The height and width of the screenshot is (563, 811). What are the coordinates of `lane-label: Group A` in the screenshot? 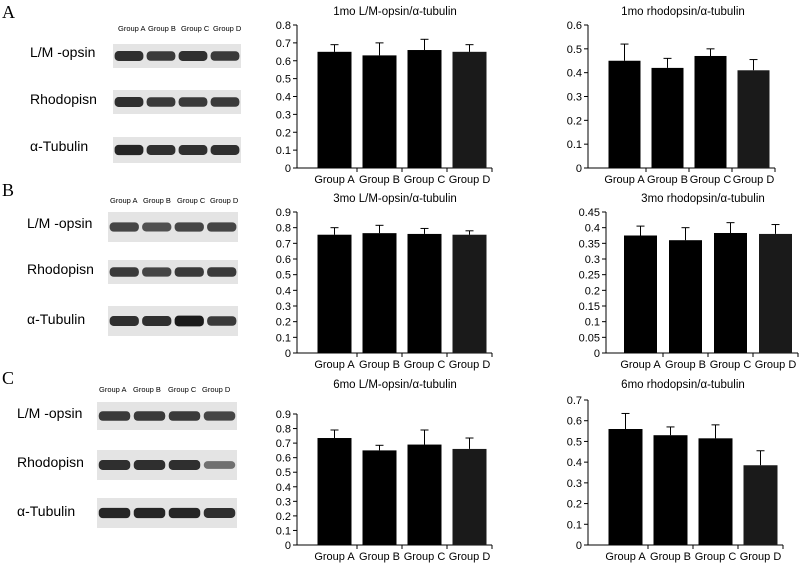 It's located at (132, 28).